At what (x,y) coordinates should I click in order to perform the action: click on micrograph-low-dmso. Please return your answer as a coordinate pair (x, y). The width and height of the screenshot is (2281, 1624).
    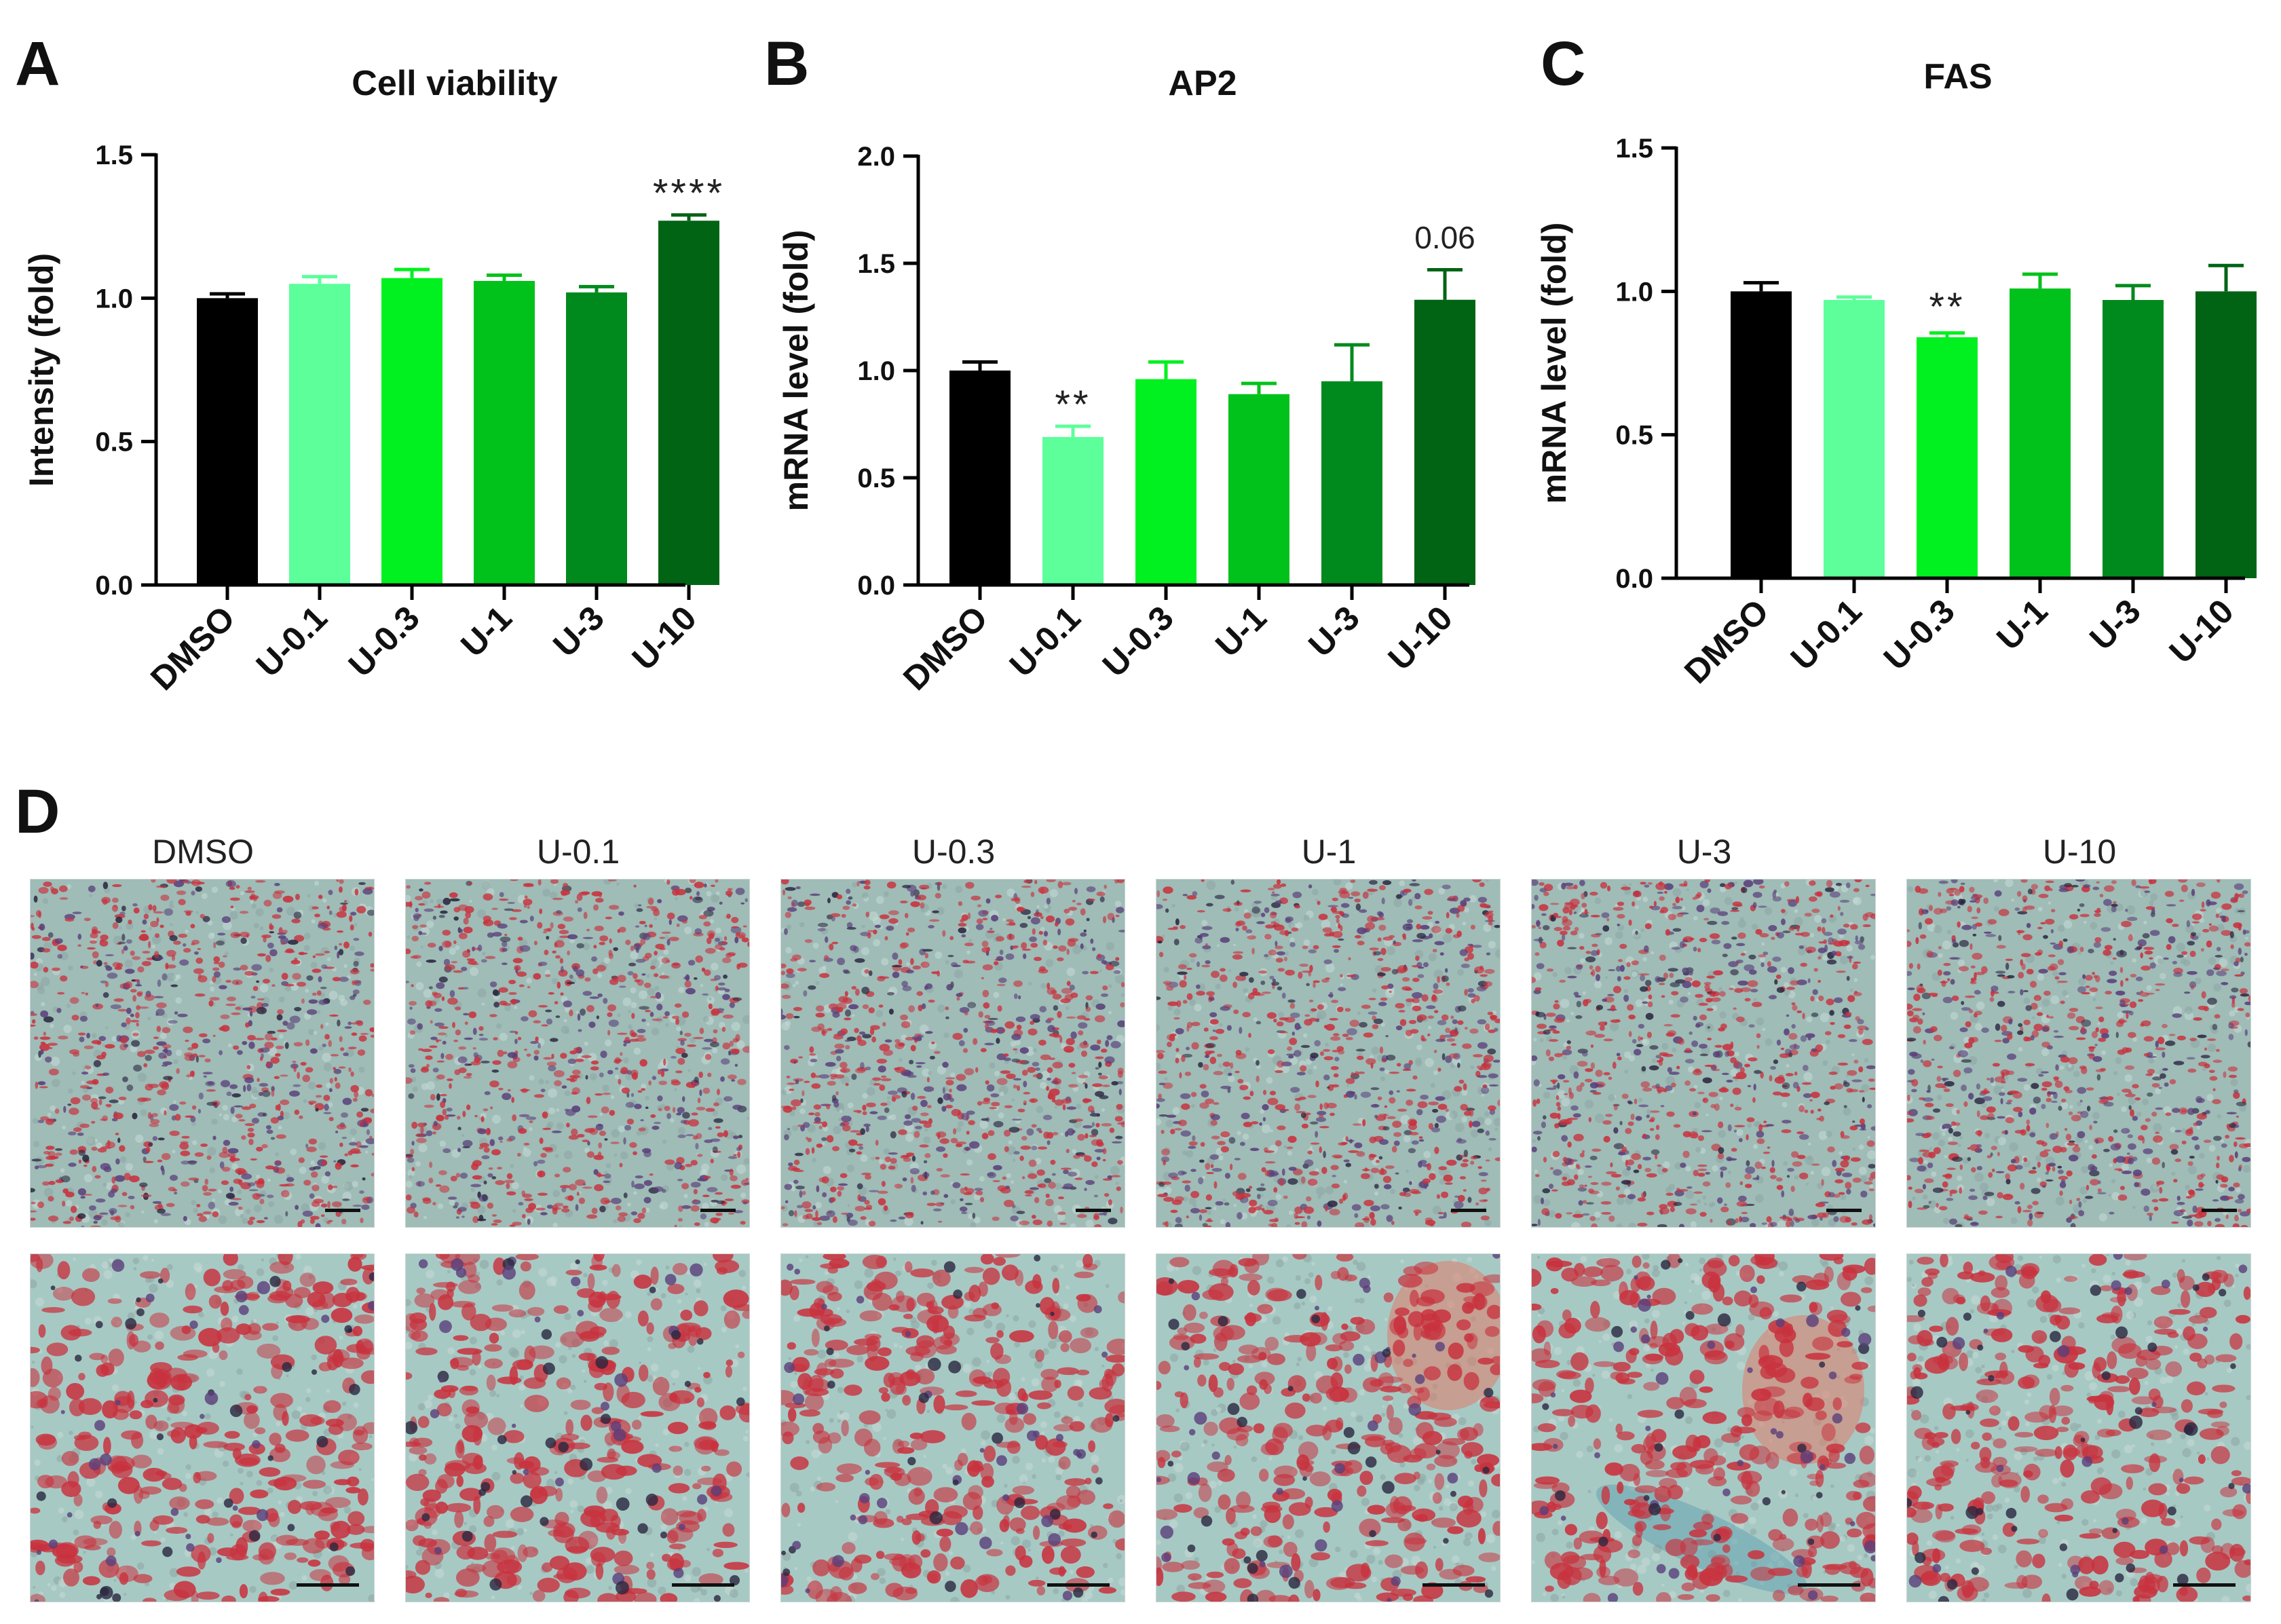
    Looking at the image, I should click on (202, 1053).